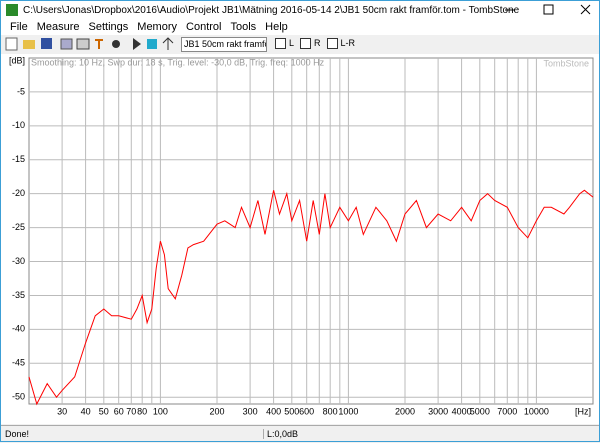  What do you see at coordinates (507, 411) in the screenshot?
I see `x-tick-label: 7000` at bounding box center [507, 411].